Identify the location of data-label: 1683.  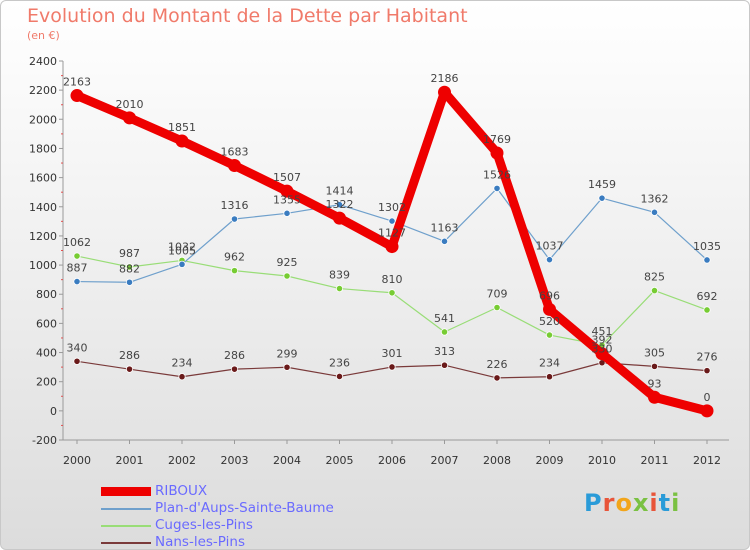
(235, 152).